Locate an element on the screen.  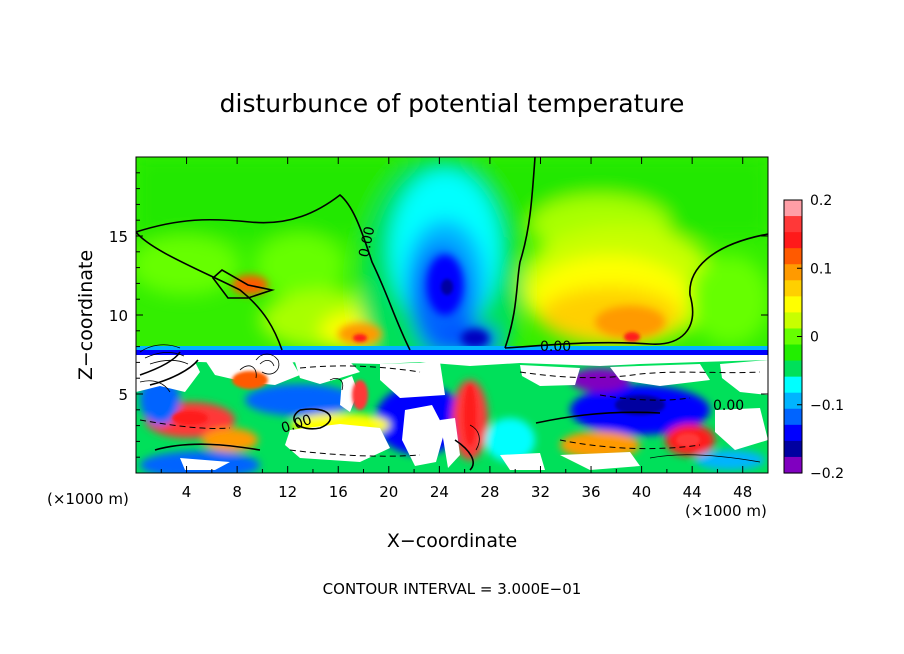
x-tick-label: 28 is located at coordinates (489, 492).